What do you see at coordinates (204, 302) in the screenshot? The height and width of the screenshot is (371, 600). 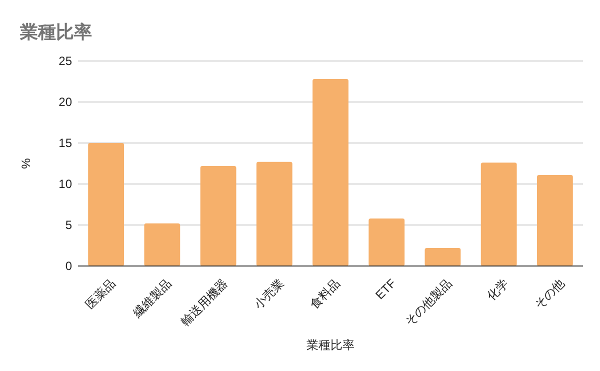 I see `x-tick-label: 輸送用機器` at bounding box center [204, 302].